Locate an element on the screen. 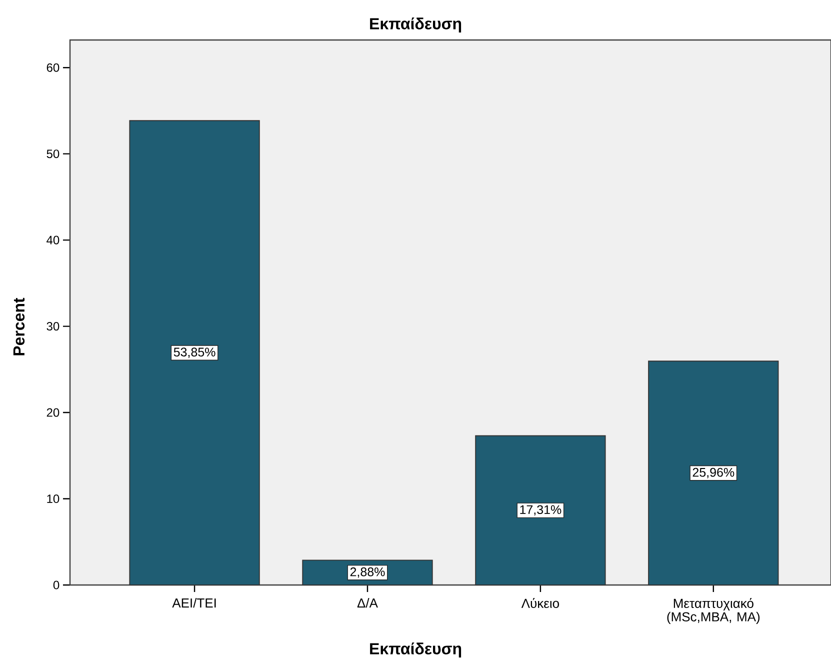 This screenshot has height=661, width=831. x-tick-label: Λύκειο is located at coordinates (540, 603).